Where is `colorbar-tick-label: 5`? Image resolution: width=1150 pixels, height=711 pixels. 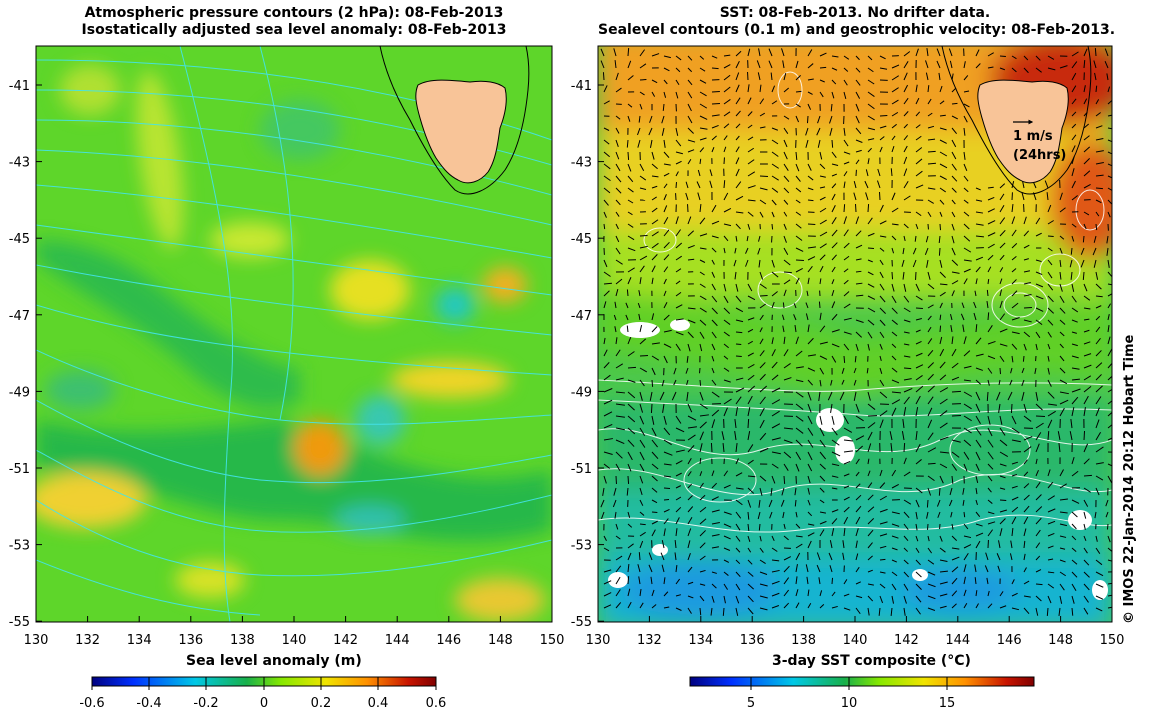
colorbar-tick-label: 5 is located at coordinates (751, 703).